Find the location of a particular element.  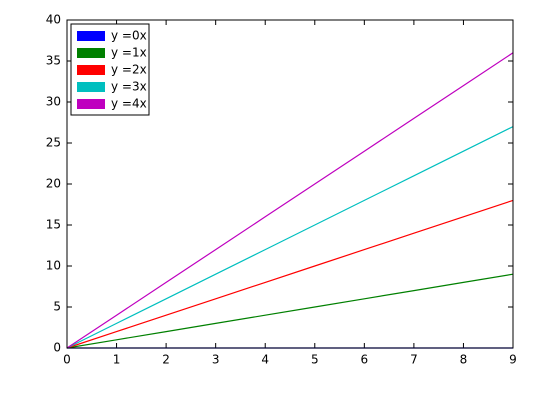

legend-label: y =3x is located at coordinates (129, 87).